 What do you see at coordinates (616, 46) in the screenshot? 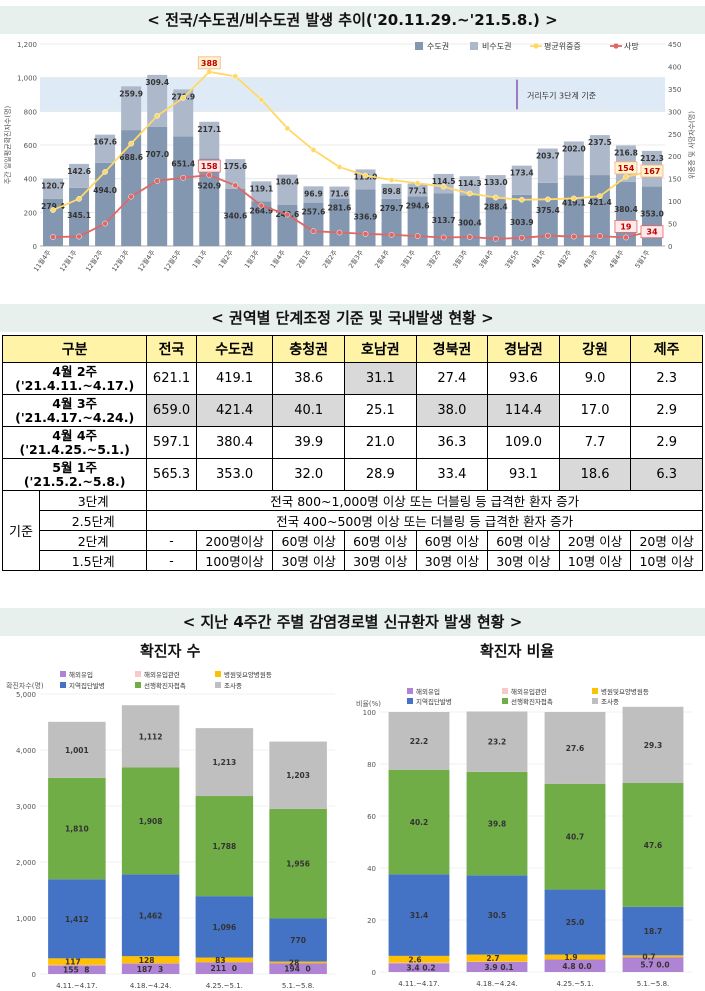
I see `legend-marker` at bounding box center [616, 46].